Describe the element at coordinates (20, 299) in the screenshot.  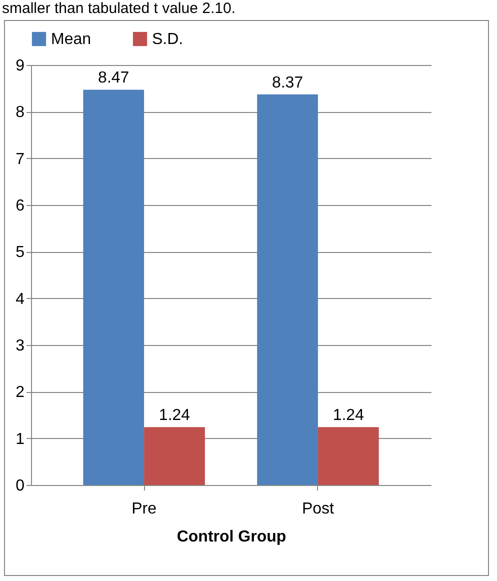
I see `y-tick-label: 4` at that location.